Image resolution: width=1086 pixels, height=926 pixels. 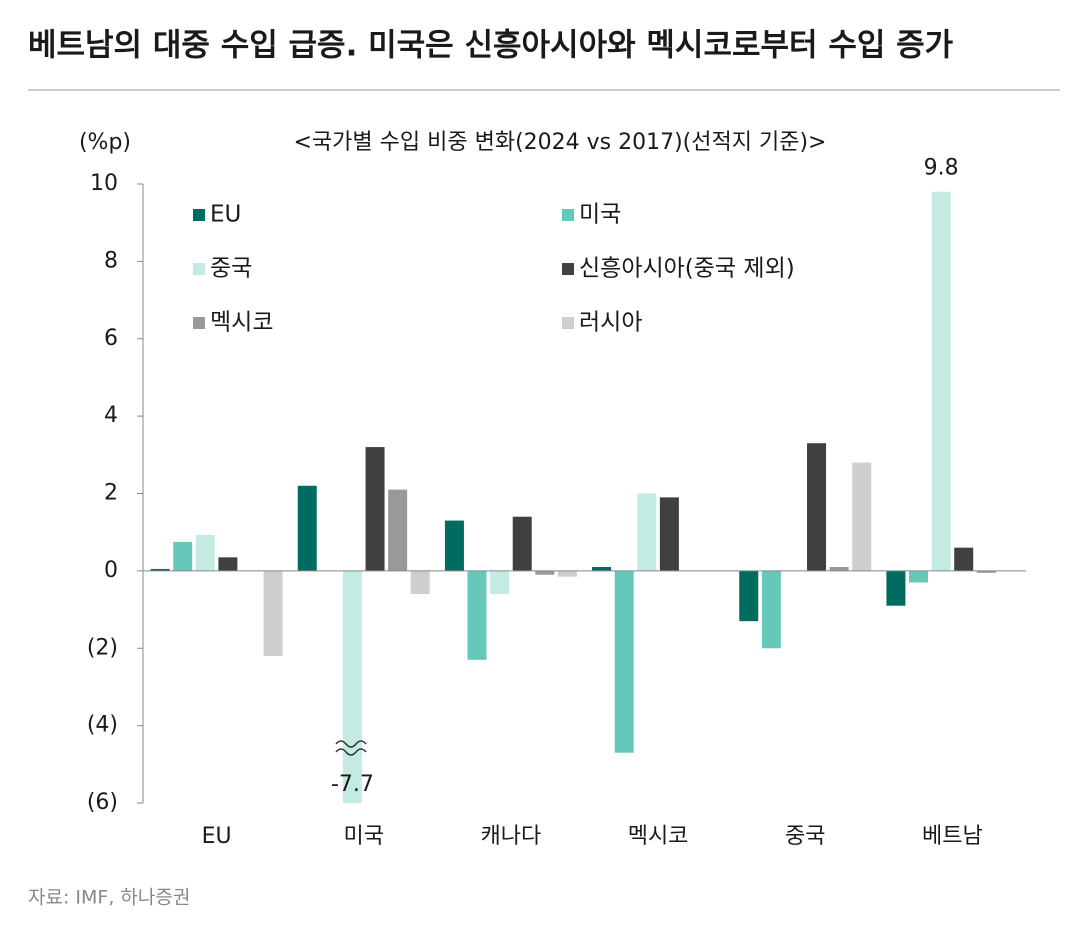 I want to click on y-axis-label: (%p), so click(x=105, y=142).